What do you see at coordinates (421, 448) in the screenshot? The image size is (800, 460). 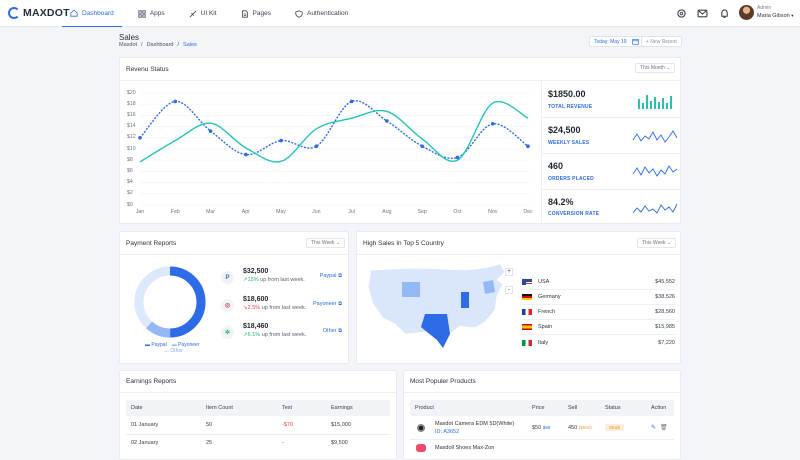 I see `shoe-product-thumb` at bounding box center [421, 448].